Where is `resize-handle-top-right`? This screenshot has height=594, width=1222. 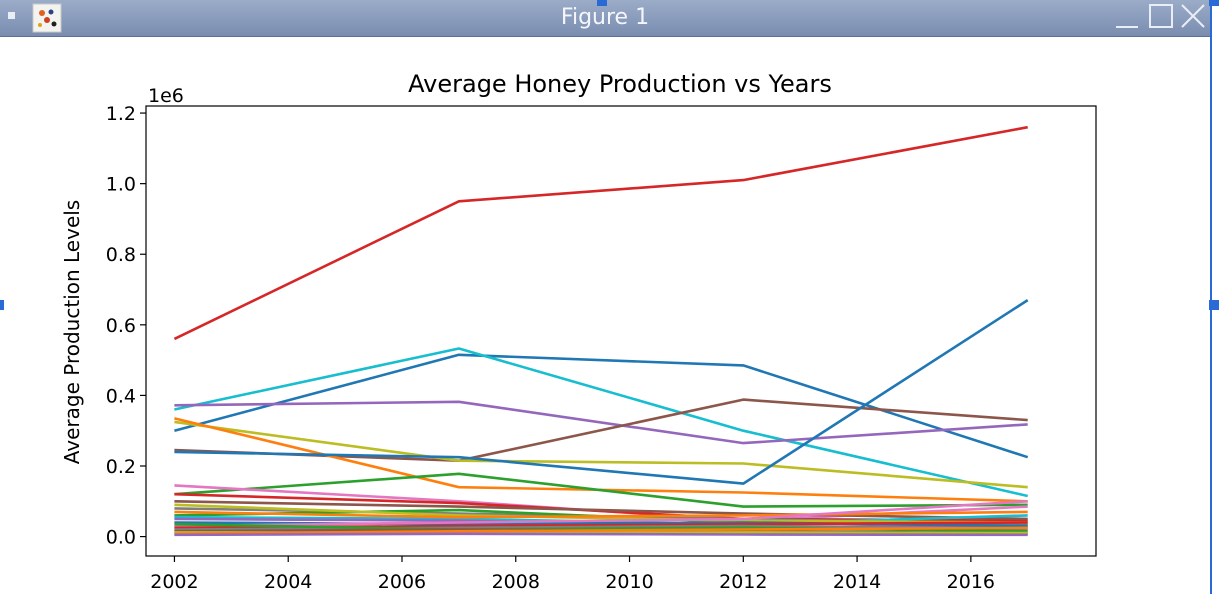
resize-handle-top-right is located at coordinates (1214, 3).